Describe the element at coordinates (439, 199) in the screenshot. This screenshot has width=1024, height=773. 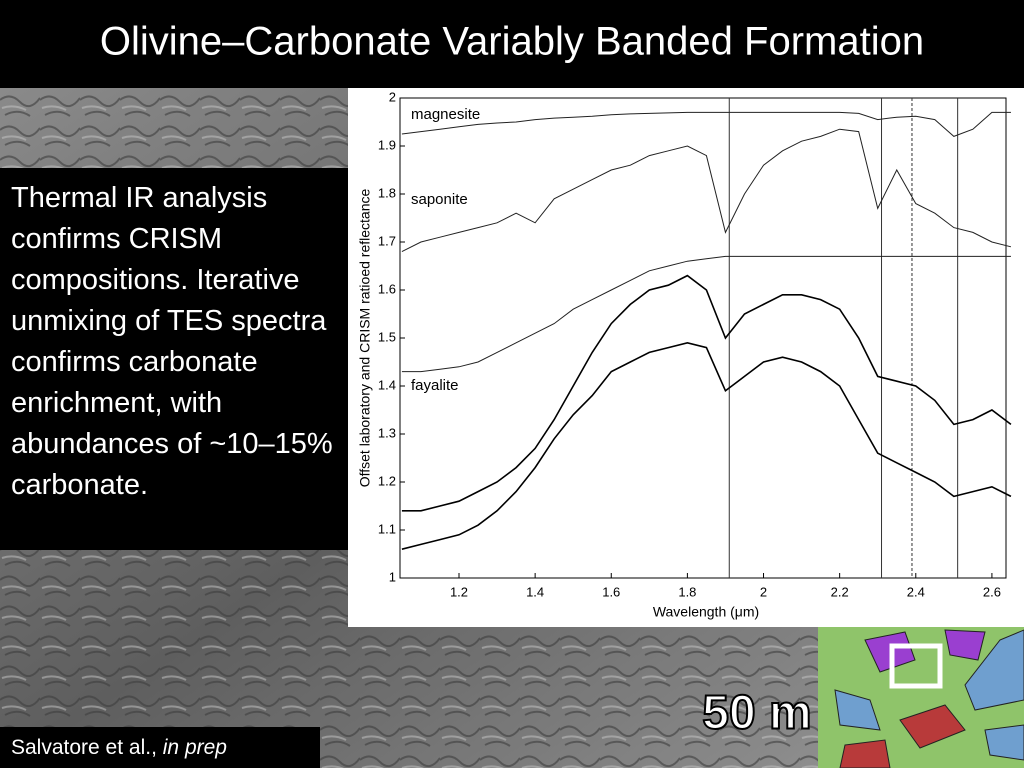
I see `series-label: saponite` at that location.